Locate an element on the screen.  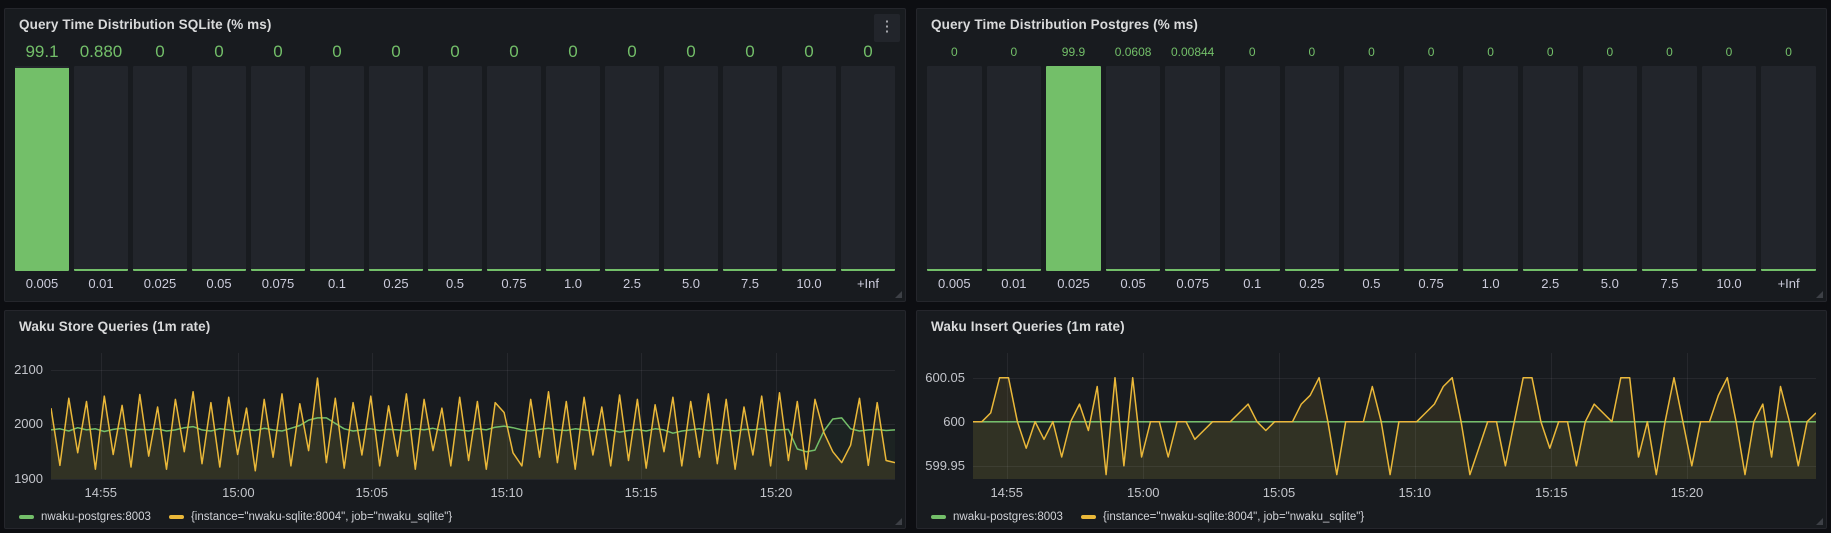
bar-cell: 0 0.25 is located at coordinates (1312, 167).